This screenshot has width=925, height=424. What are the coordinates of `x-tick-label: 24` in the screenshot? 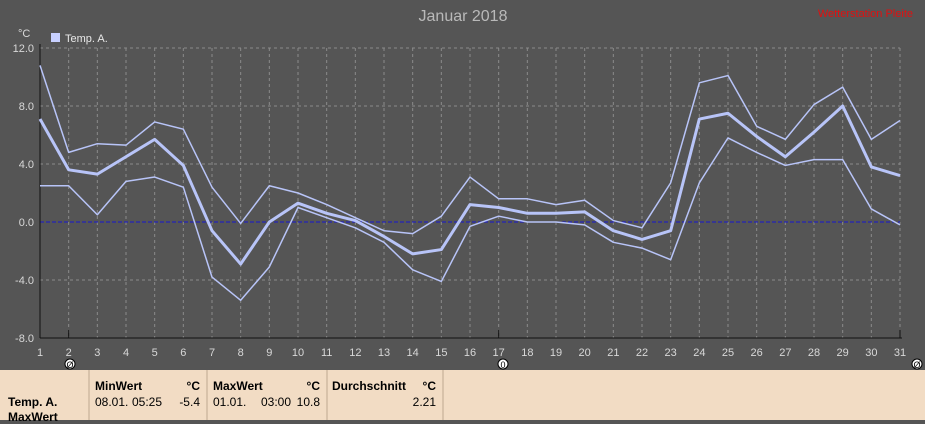 It's located at (699, 353).